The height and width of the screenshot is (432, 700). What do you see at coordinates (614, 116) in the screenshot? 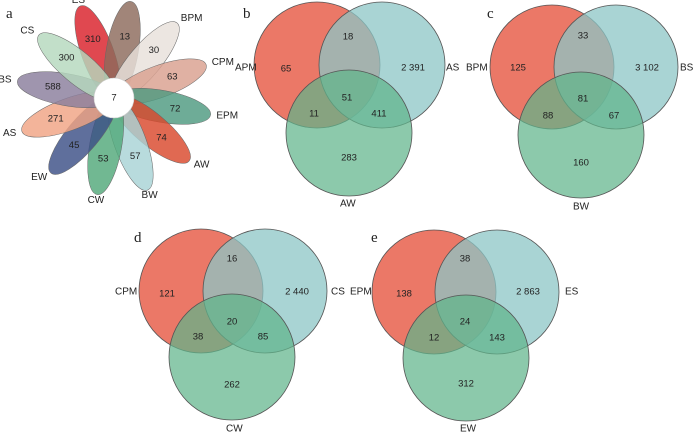
I see `venn-c-right-bottom: 67` at bounding box center [614, 116].